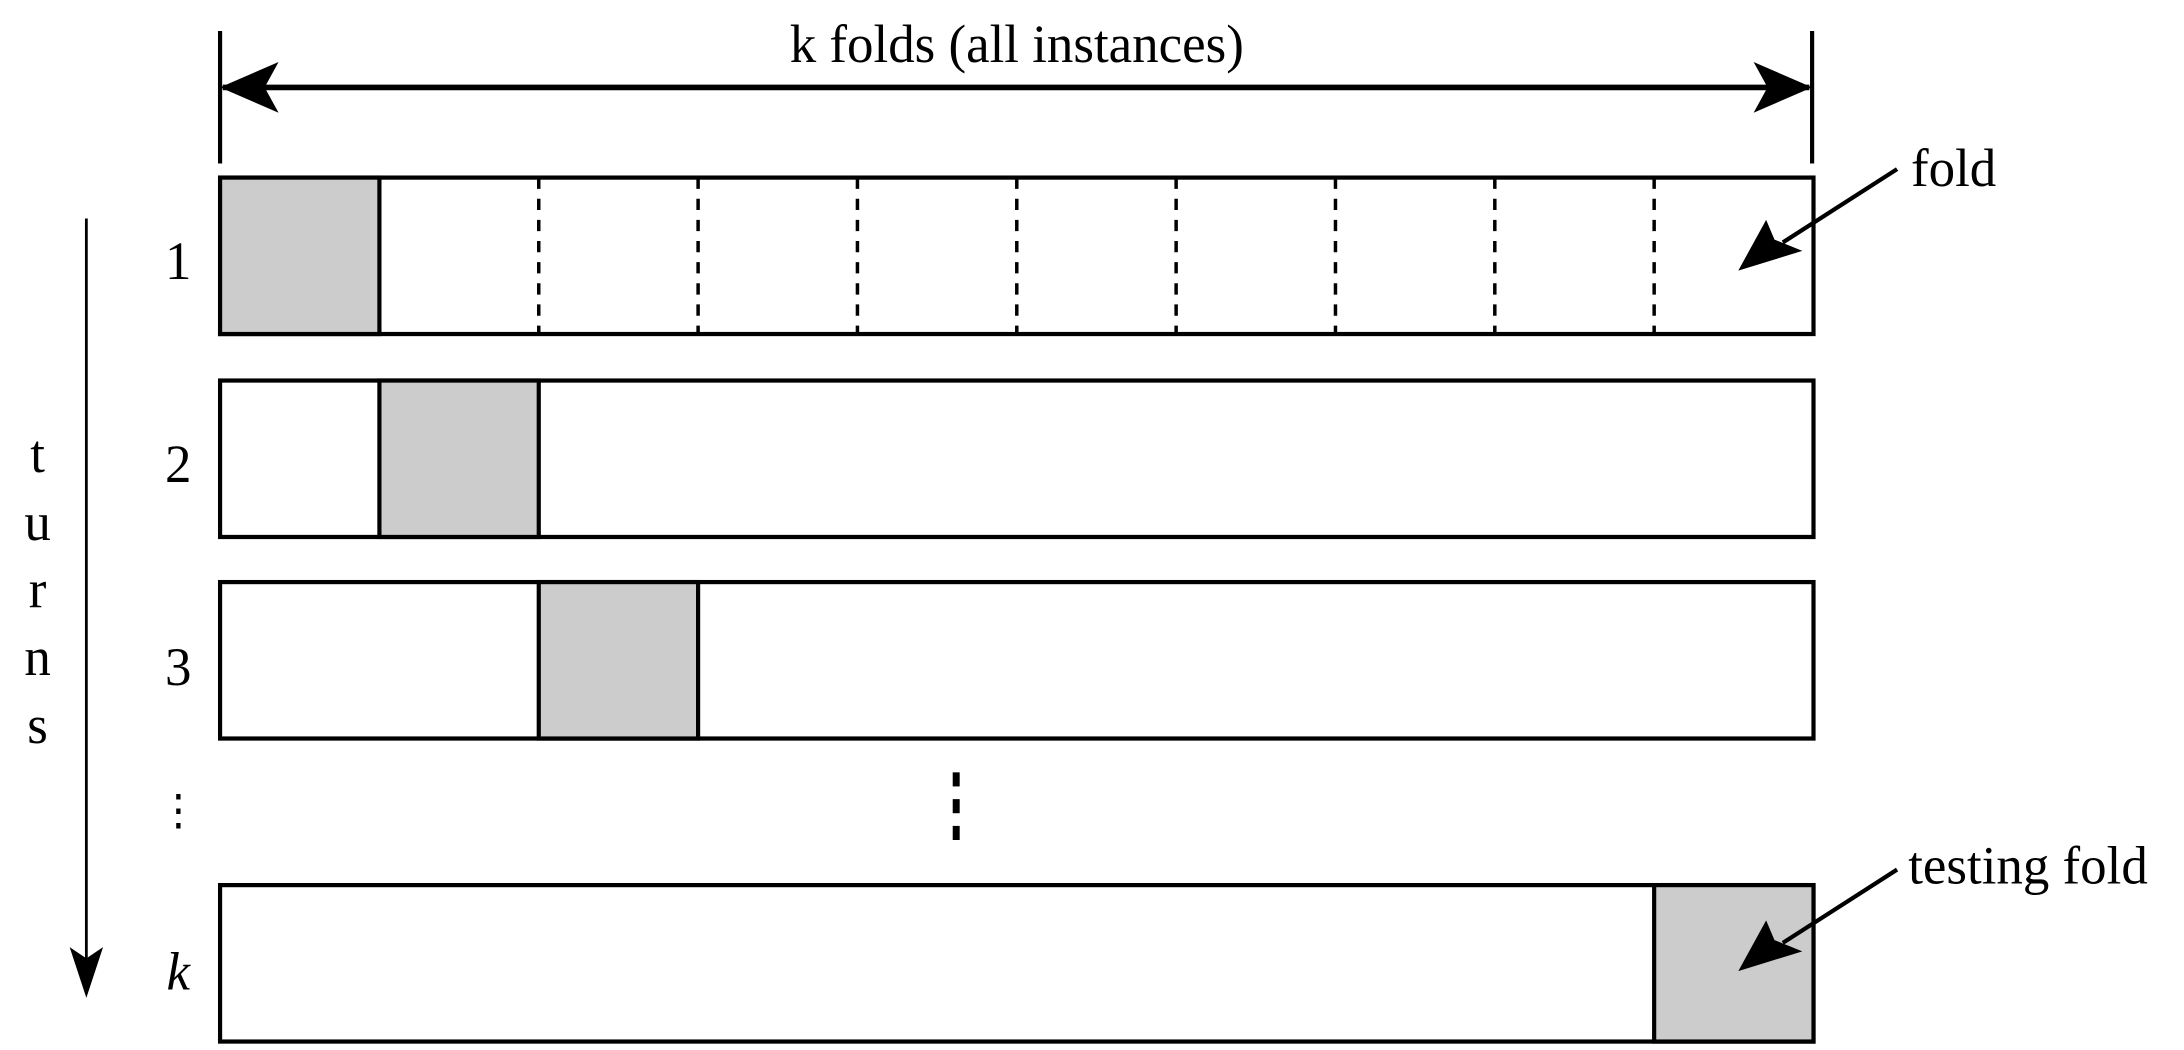 The height and width of the screenshot is (1050, 2184). I want to click on turns-letter: u, so click(37, 522).